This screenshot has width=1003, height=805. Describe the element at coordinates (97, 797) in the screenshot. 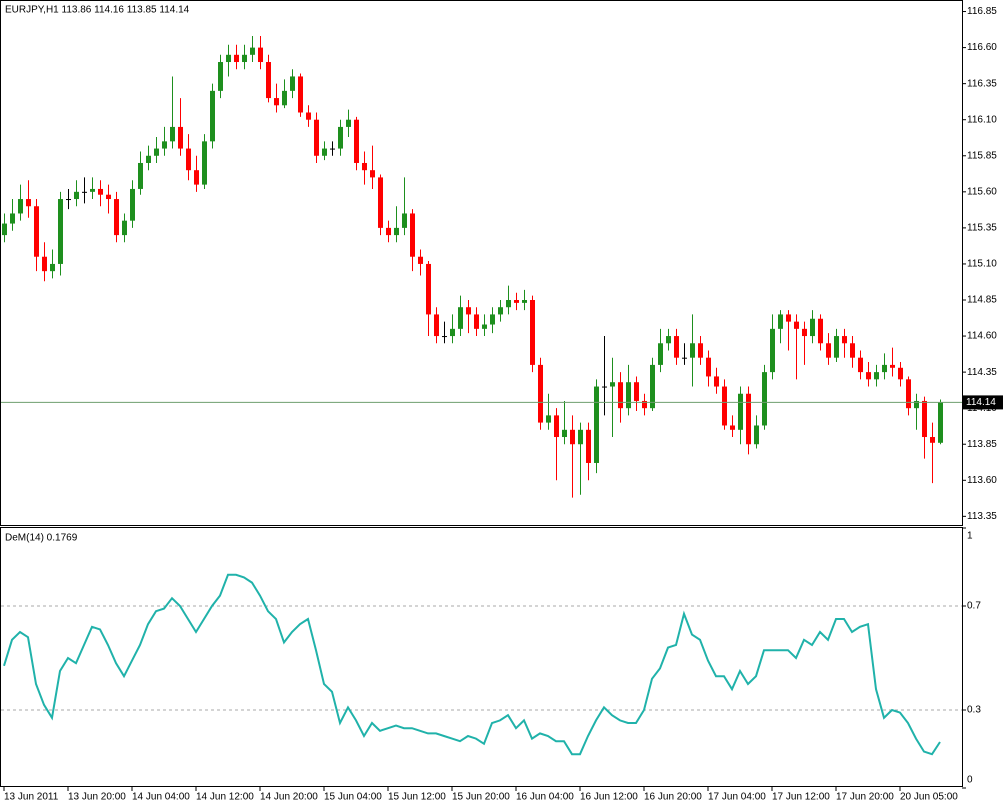

I see `x-tick-label: 13 Jun 20:00` at that location.